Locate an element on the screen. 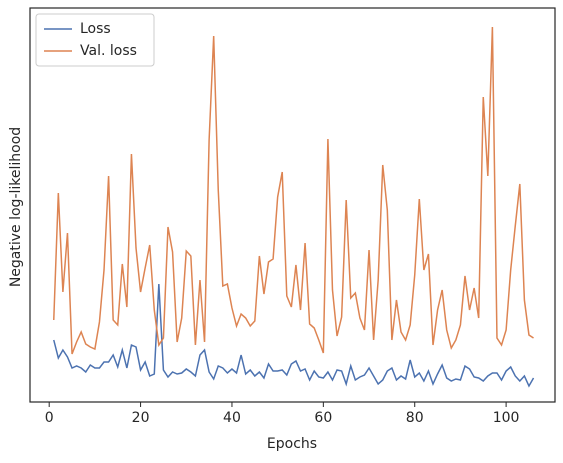  legend-label: Val. loss is located at coordinates (108, 51).